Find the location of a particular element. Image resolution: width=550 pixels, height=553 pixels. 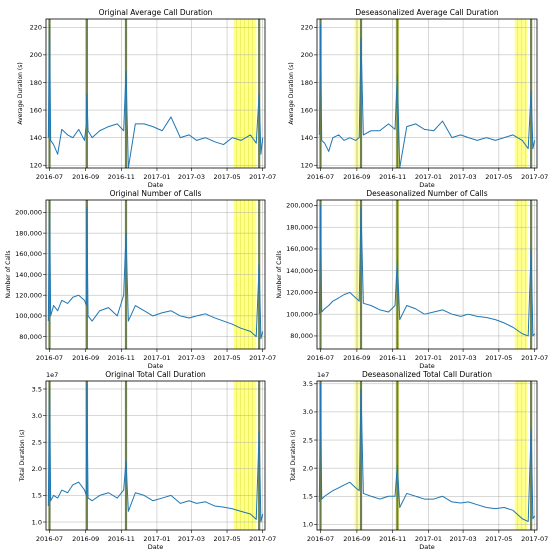

chart-title: Original Average Call Duration is located at coordinates (156, 12).